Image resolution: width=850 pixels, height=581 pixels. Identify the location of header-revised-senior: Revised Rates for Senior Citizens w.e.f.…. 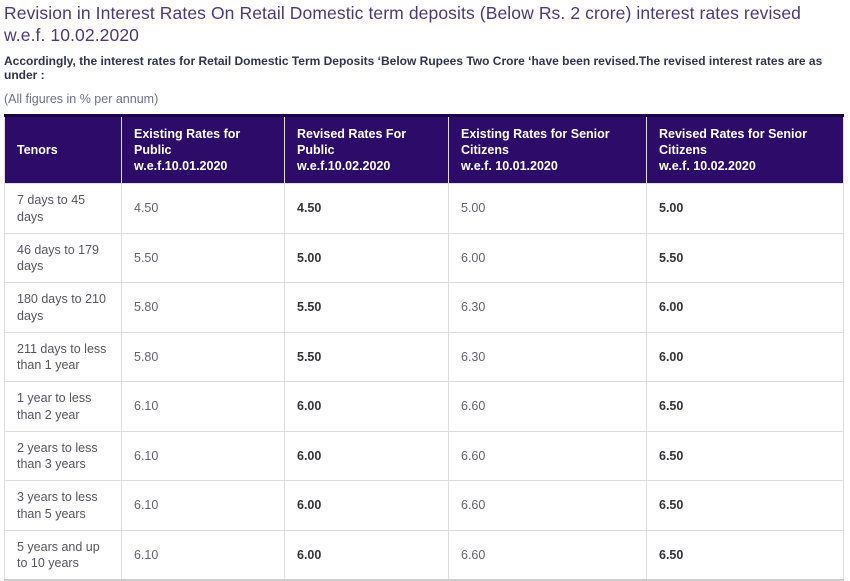
(745, 149).